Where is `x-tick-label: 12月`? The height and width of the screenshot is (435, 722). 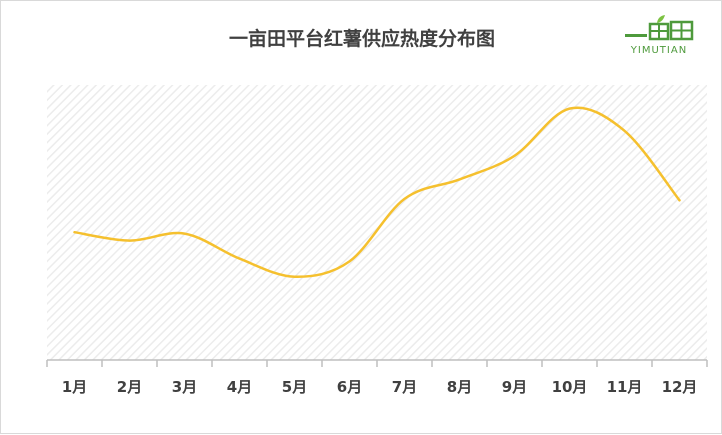
x-tick-label: 12月 is located at coordinates (680, 387).